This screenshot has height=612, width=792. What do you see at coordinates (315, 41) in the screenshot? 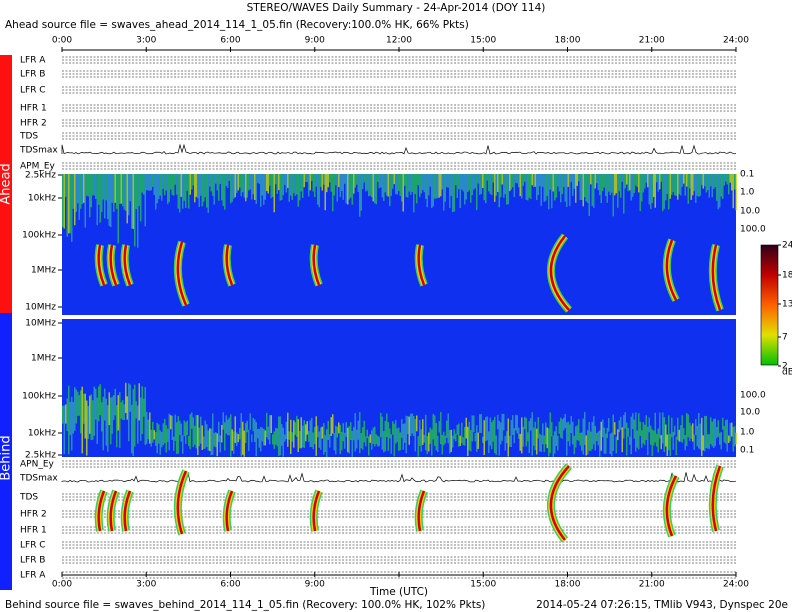
I see `time-tick-label: 9:00` at bounding box center [315, 41].